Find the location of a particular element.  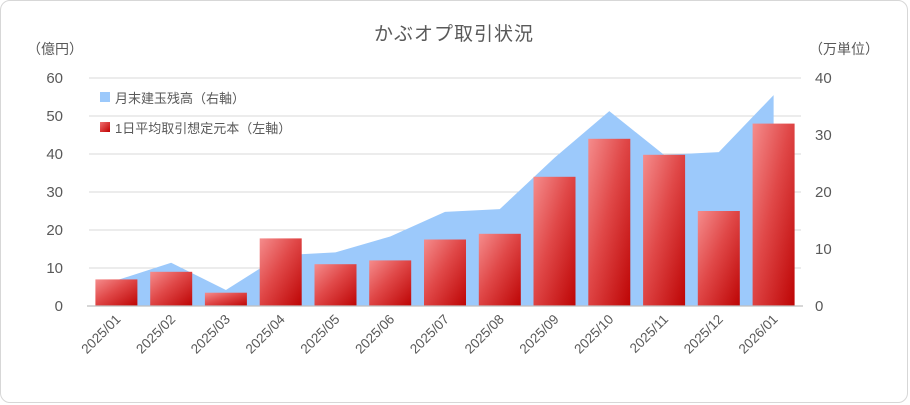

y-tick-label-left: 50 is located at coordinates (54, 116).